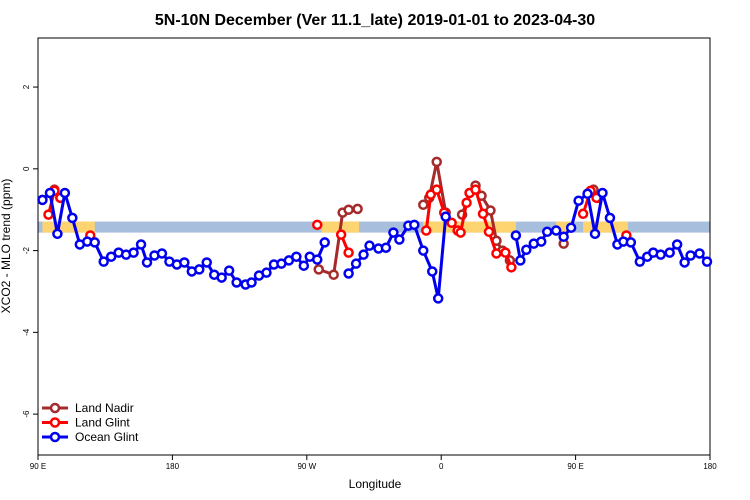 This screenshot has height=500, width=750. Describe the element at coordinates (441, 466) in the screenshot. I see `x-tick-label: 0` at that location.